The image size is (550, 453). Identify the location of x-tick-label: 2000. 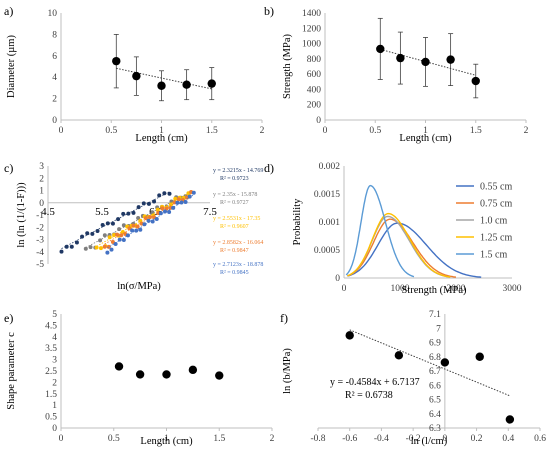
(456, 289).